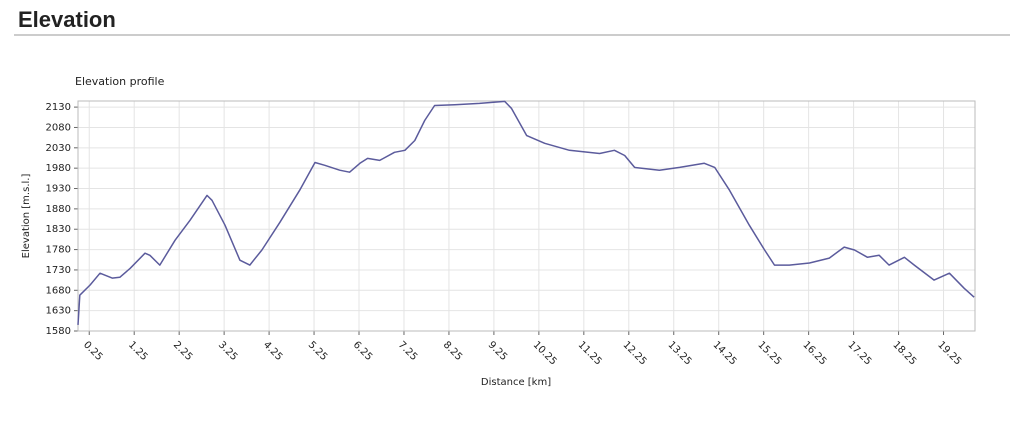 The width and height of the screenshot is (1024, 423). I want to click on x-tick-label: 13.25, so click(680, 353).